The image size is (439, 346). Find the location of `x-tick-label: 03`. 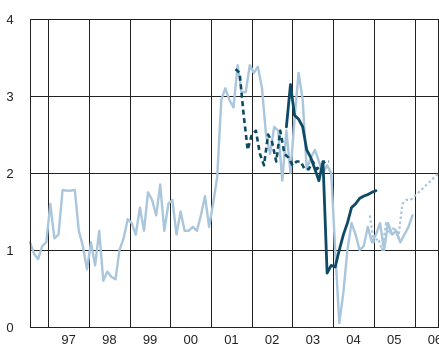

x-tick-label: 03 is located at coordinates (313, 339).